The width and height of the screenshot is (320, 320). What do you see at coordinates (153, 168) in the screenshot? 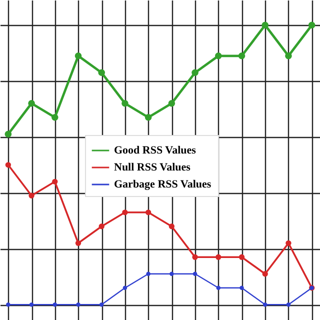
I see `legend-label: Null RSS Values` at bounding box center [153, 168].